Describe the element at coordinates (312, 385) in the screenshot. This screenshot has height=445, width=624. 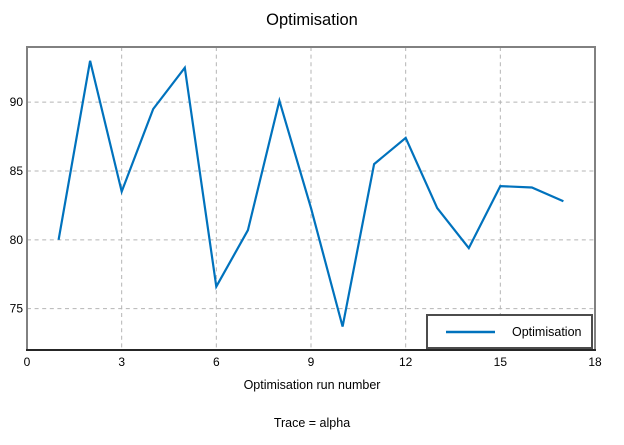
I see `x-axis-title: Optimisation run number` at that location.